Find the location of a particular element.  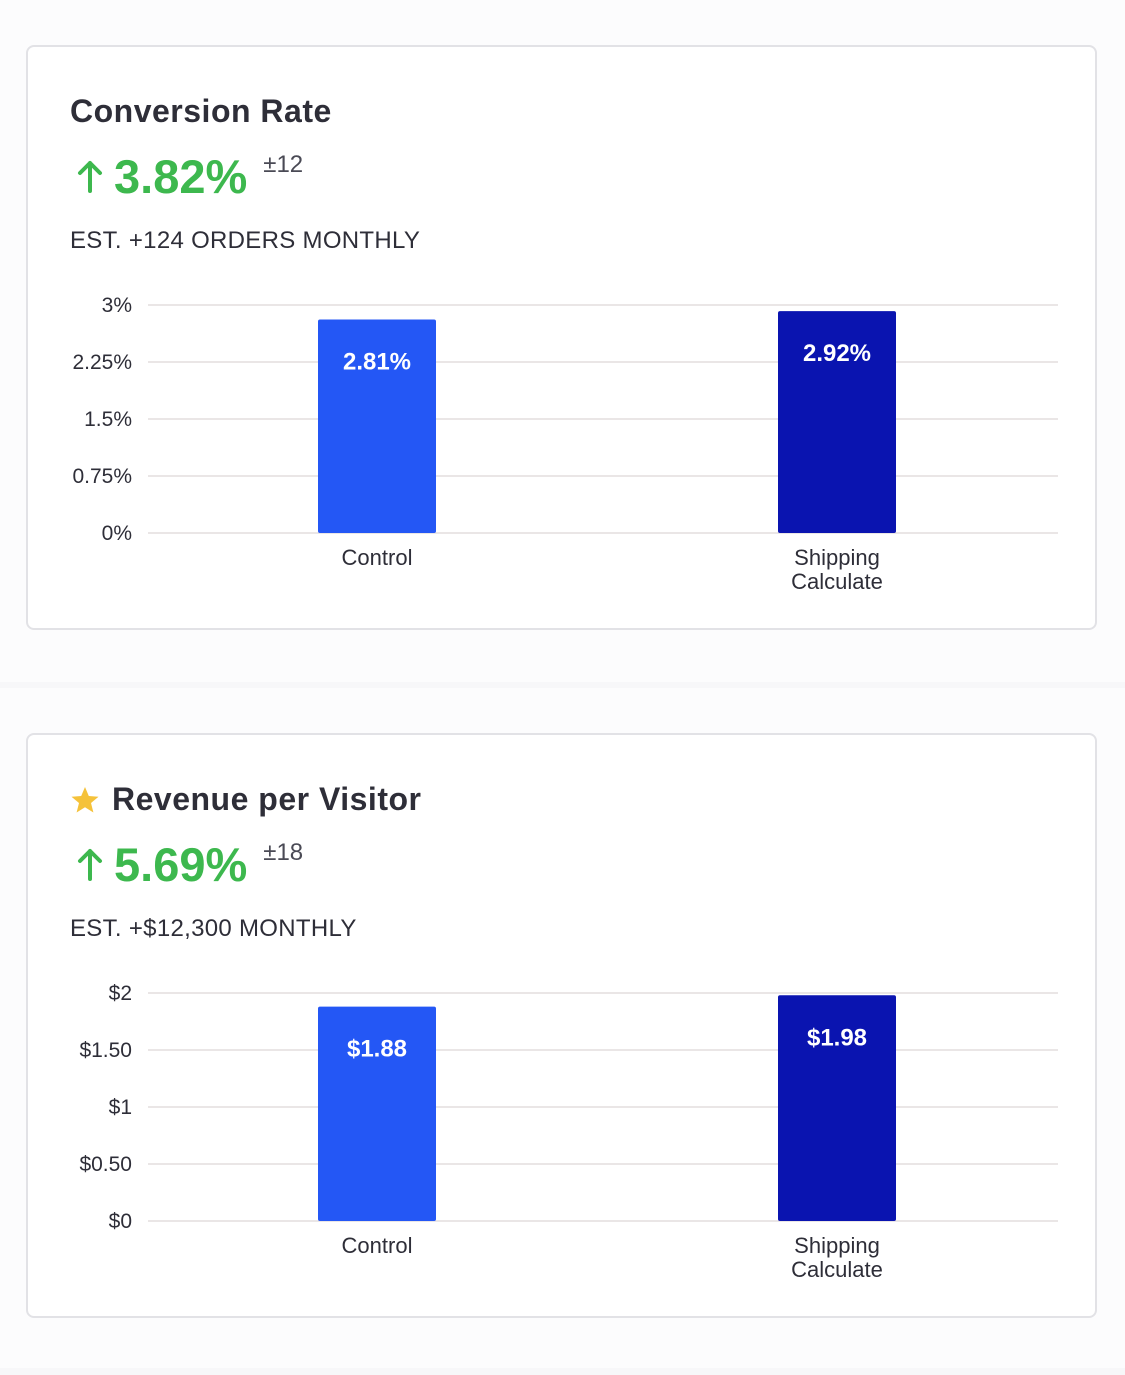

lift-value: 3.82% is located at coordinates (181, 176).